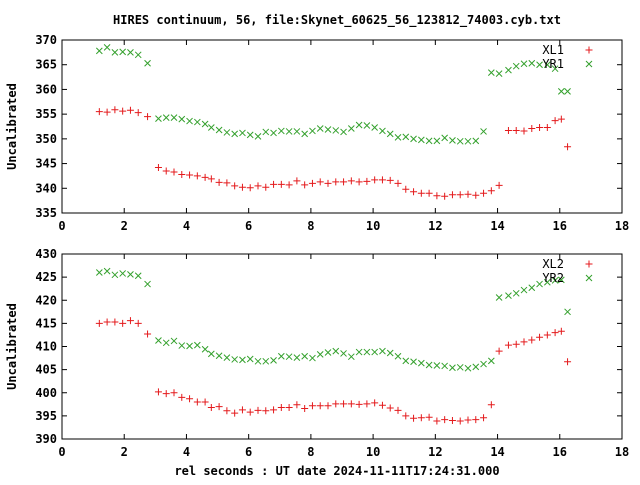 Image resolution: width=640 pixels, height=485 pixels. What do you see at coordinates (553, 278) in the screenshot?
I see `legend-label: YR2` at bounding box center [553, 278].